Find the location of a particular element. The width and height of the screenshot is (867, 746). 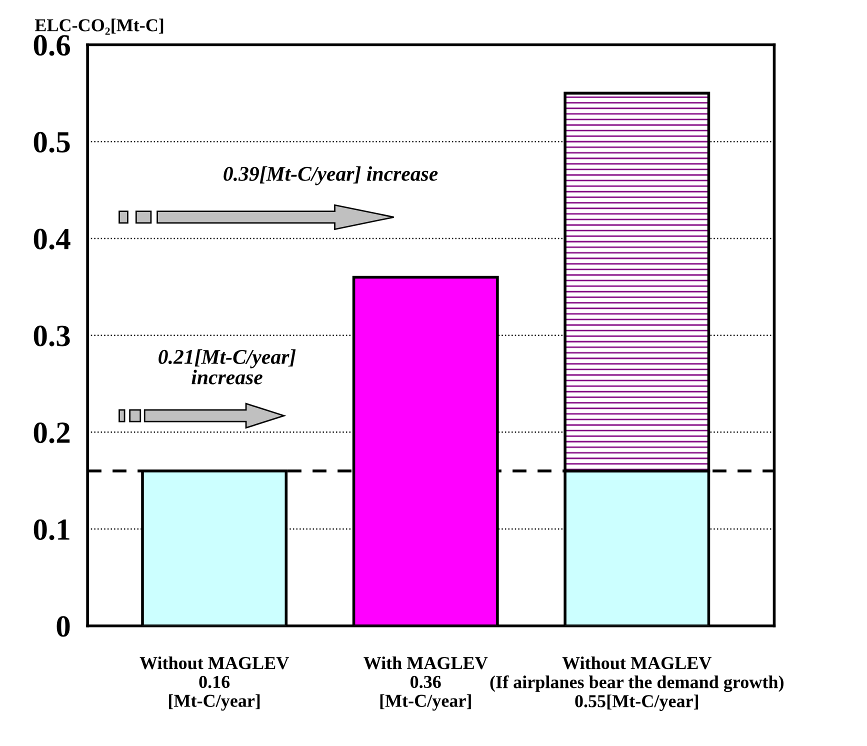

x-tick-label: With MAGLEV 0.36 [Mt-C/year] is located at coordinates (426, 683).